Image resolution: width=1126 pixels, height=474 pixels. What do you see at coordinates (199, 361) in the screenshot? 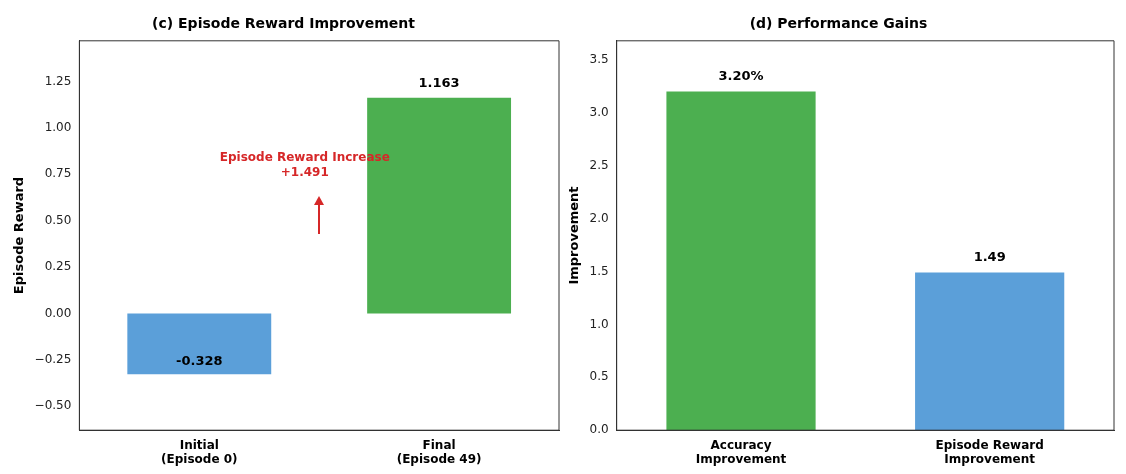
I see `data-label: -0.328` at bounding box center [199, 361].